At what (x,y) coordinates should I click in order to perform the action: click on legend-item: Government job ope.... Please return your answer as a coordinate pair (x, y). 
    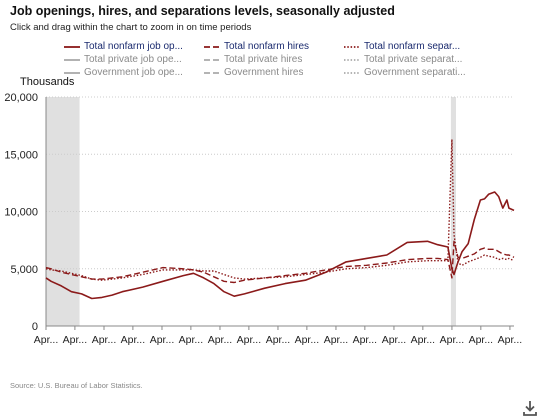
    Looking at the image, I should click on (134, 72).